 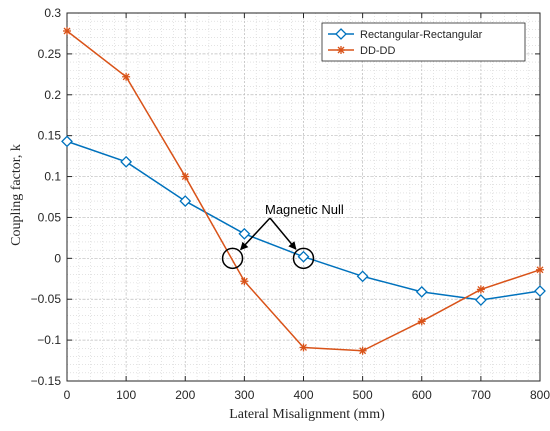 I want to click on legend-label-rectangular-rectangular: Rectangular-Rectangular, so click(x=421, y=35).